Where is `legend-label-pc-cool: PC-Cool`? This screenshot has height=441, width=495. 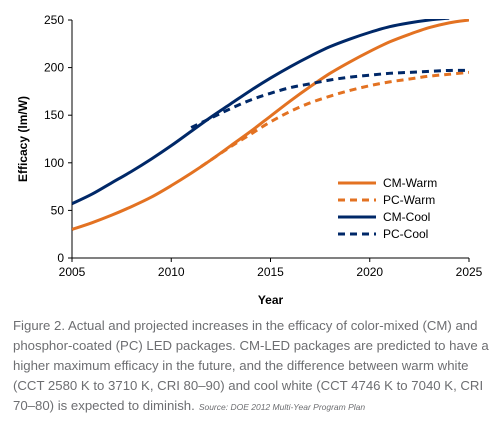 legend-label-pc-cool: PC-Cool is located at coordinates (405, 234).